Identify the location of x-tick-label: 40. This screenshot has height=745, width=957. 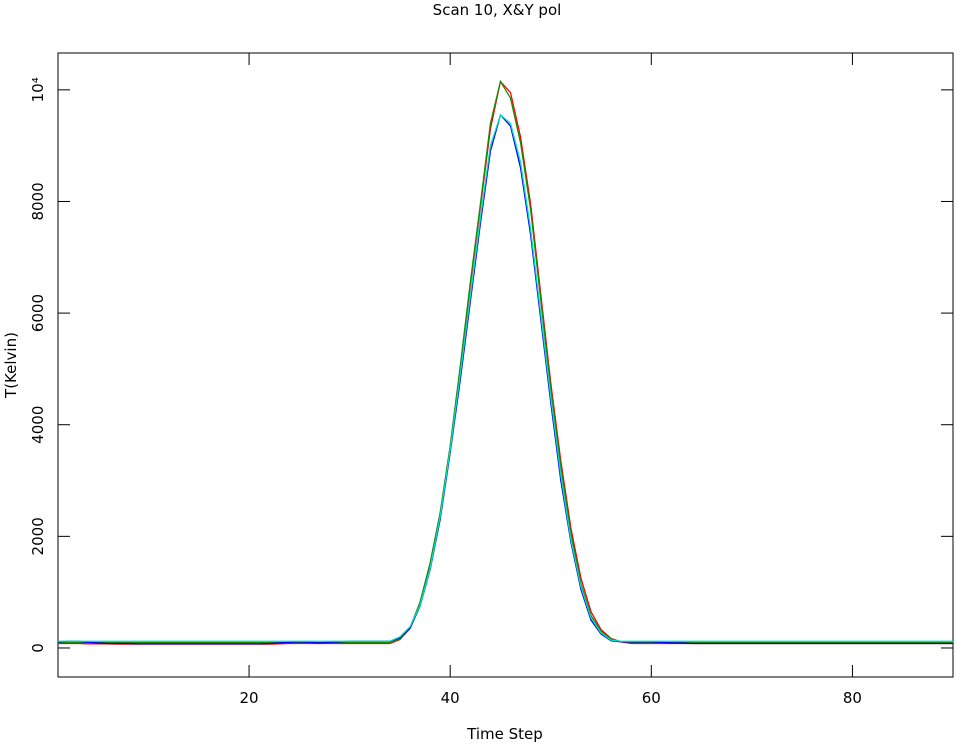
(450, 698).